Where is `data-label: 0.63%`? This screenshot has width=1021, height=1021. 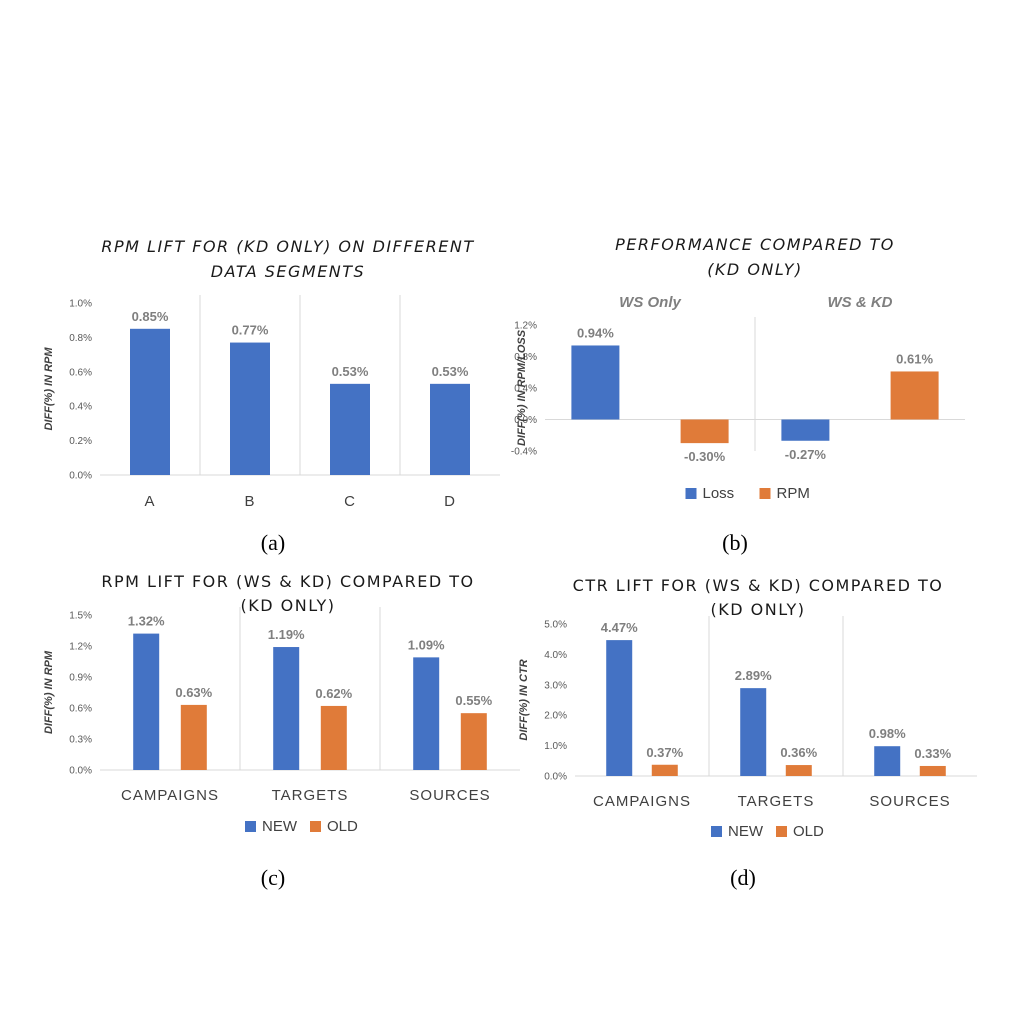
data-label: 0.63% is located at coordinates (193, 692).